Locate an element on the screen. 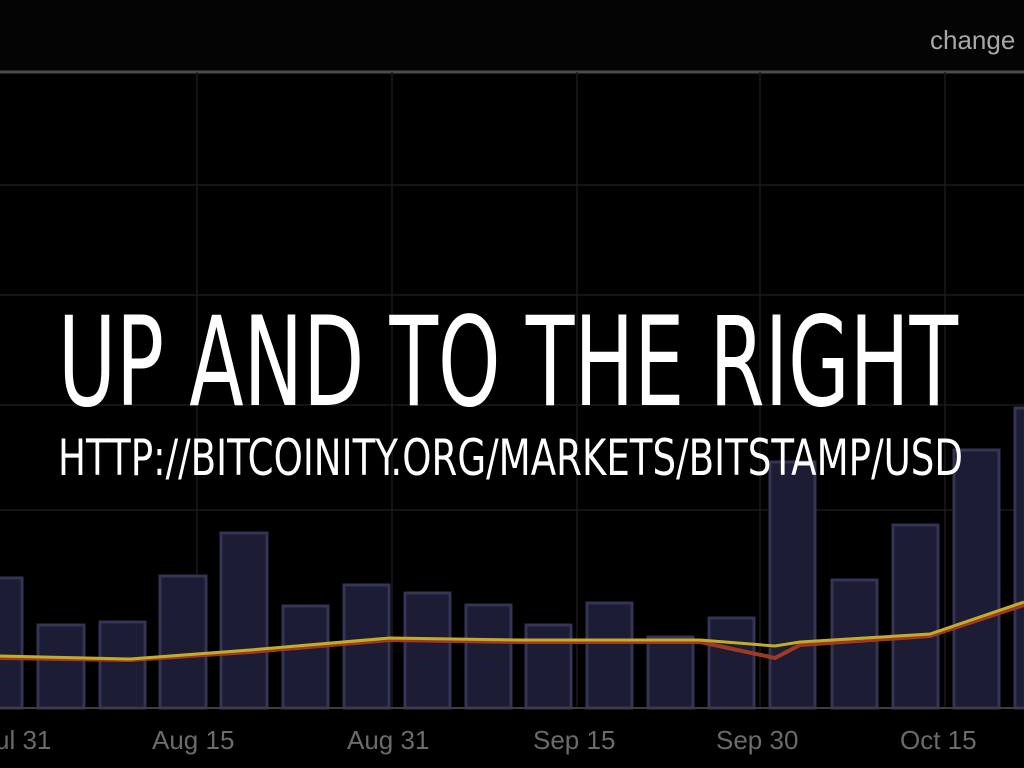  x-axis-labels: ul 31 Aug 15 Aug 31 Sep 15 Sep 30 Oct 15 is located at coordinates (488, 740).